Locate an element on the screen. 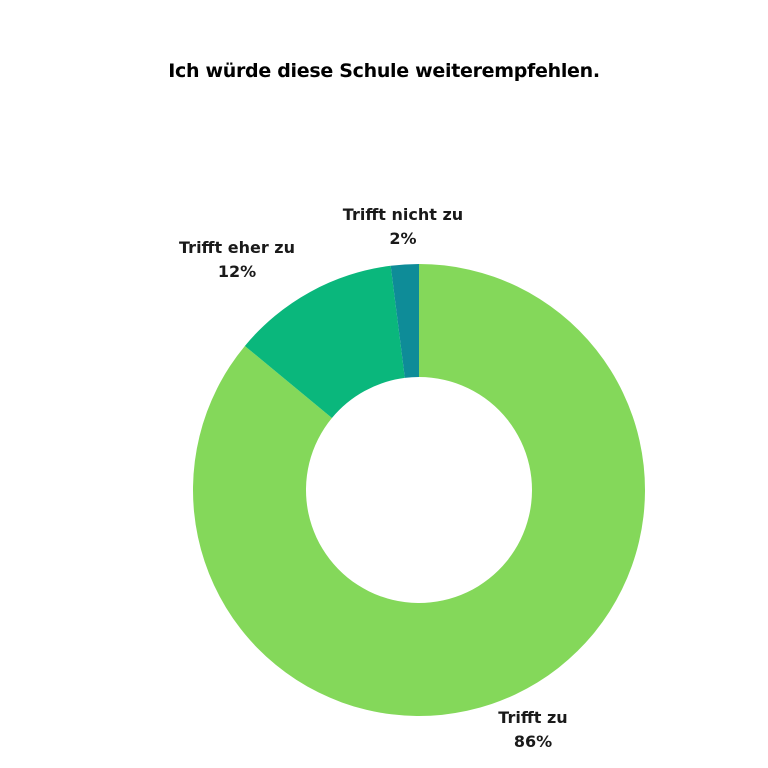 The image size is (768, 768). chart-title: Ich würde diese Schule weiterempfehlen. is located at coordinates (384, 71).